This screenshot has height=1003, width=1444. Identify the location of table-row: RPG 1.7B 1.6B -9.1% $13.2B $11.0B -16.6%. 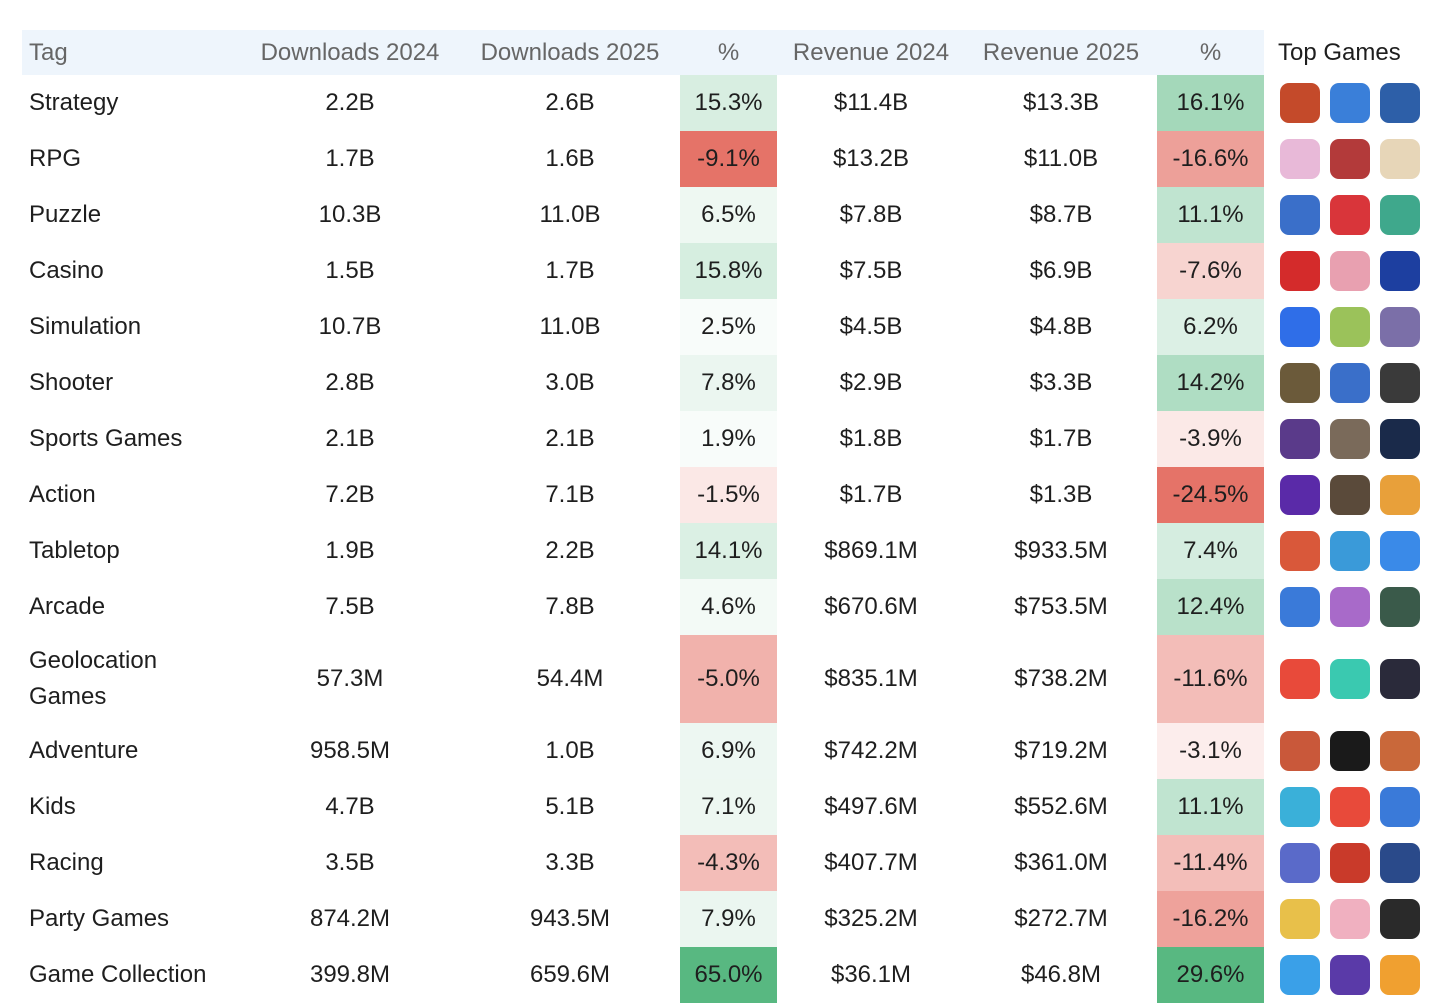
(725, 159).